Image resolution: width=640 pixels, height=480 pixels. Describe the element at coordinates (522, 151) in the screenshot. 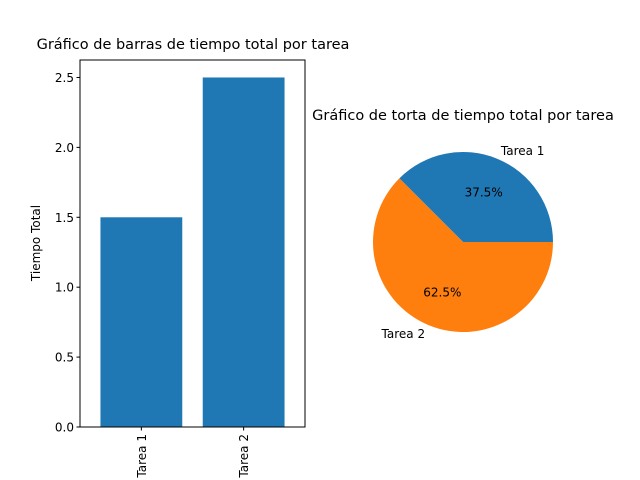

I see `pie-slice-label: Tarea 1` at that location.